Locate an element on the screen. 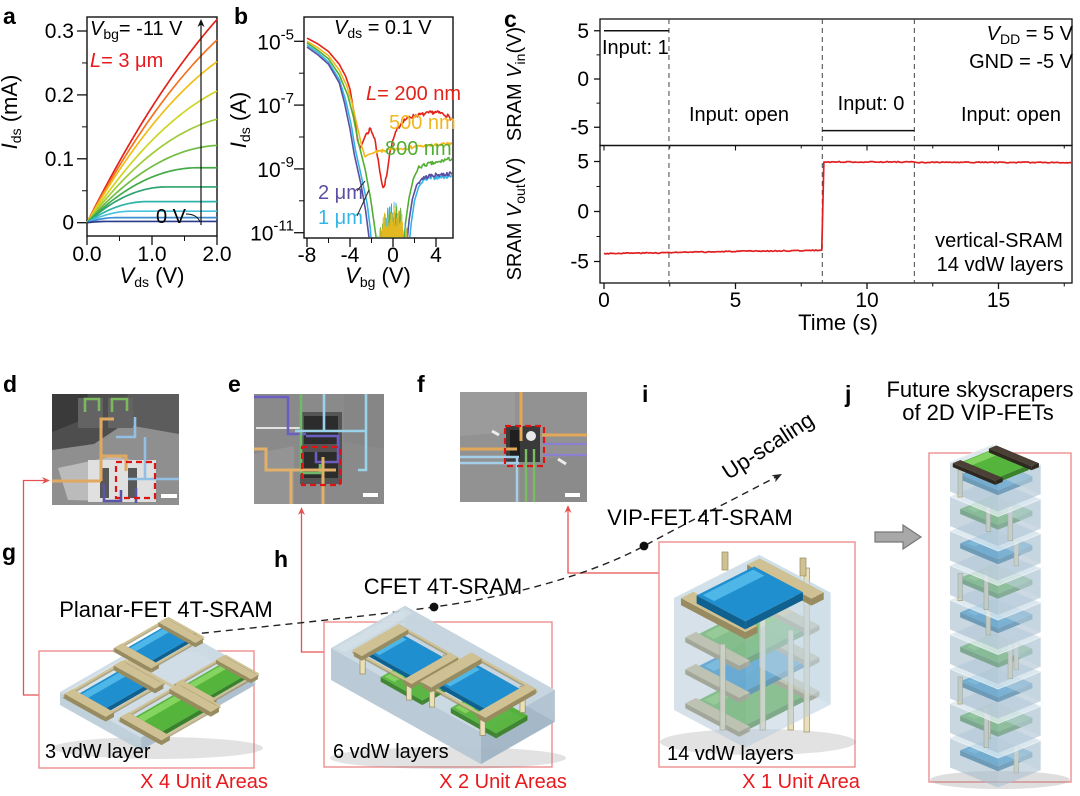  tower-cap-bar-right-top is located at coordinates (1013, 456).